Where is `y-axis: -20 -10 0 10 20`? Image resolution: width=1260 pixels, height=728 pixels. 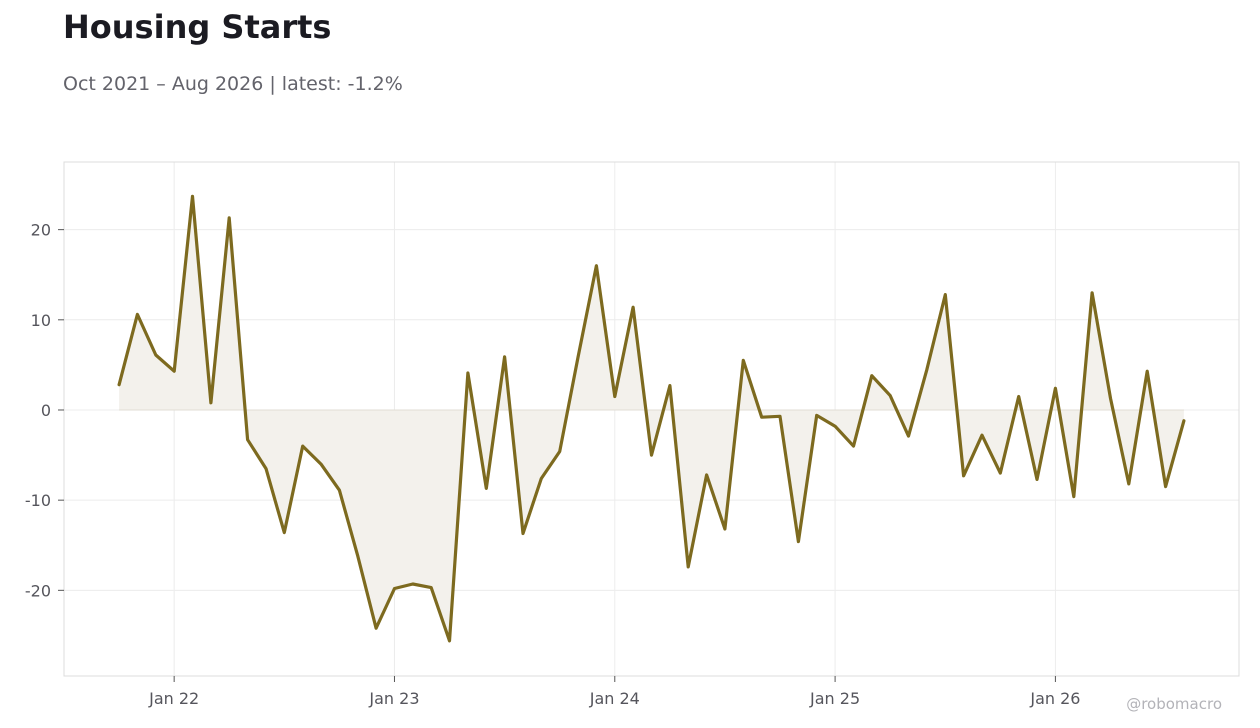 y-axis: -20 -10 0 10 20 is located at coordinates (44, 410).